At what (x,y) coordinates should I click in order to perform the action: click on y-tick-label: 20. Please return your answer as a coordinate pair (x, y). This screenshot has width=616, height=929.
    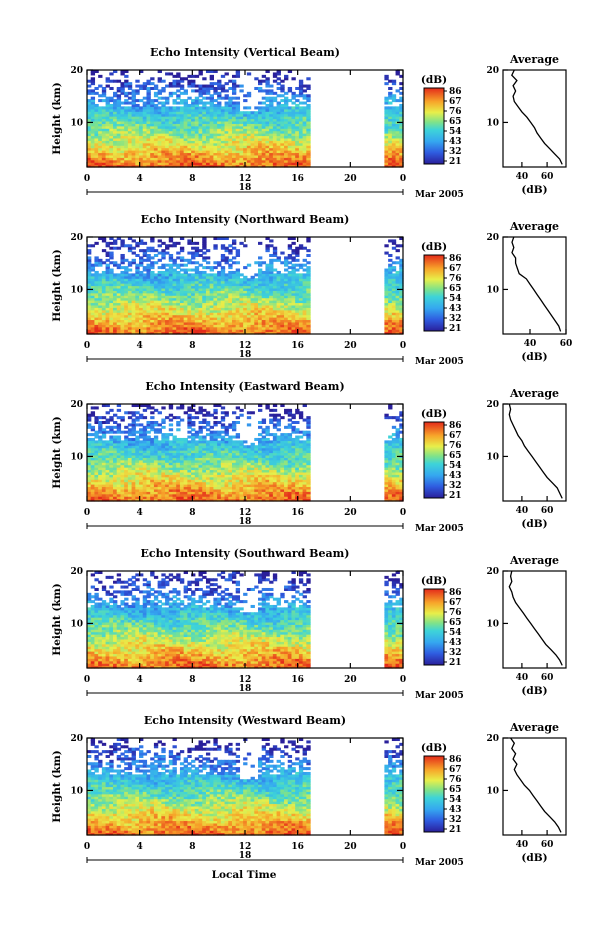
    Looking at the image, I should click on (76, 238).